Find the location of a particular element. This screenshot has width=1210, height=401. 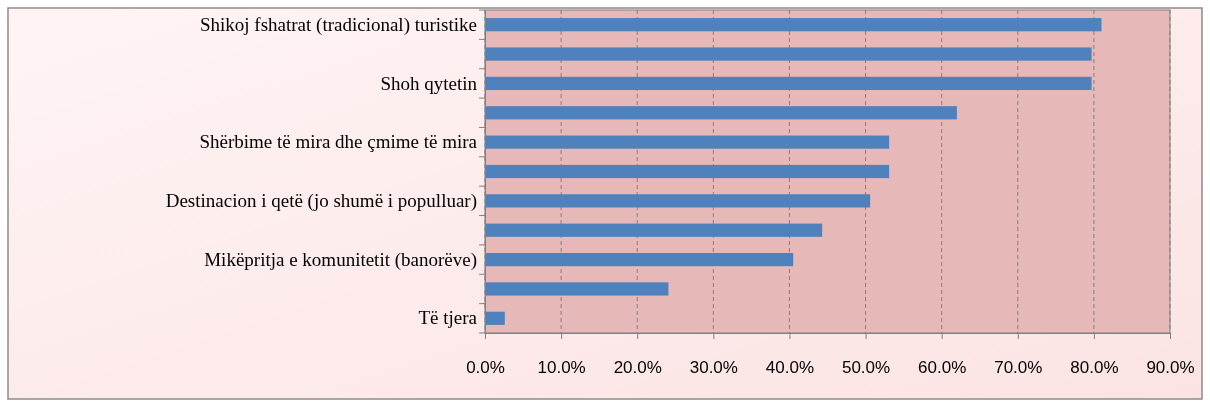

x-tick-label: 70.0% is located at coordinates (1018, 368).